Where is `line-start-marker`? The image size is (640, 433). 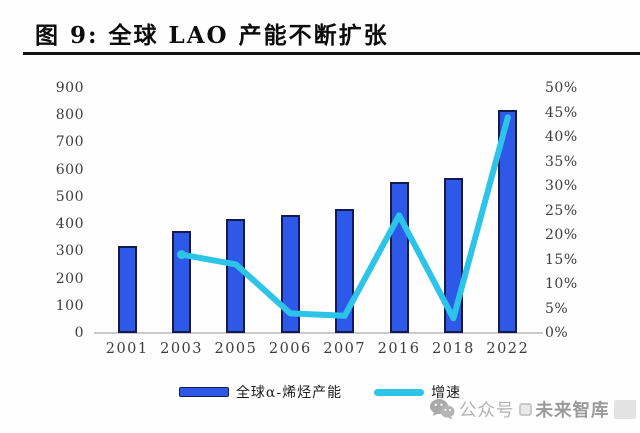
line-start-marker is located at coordinates (182, 255).